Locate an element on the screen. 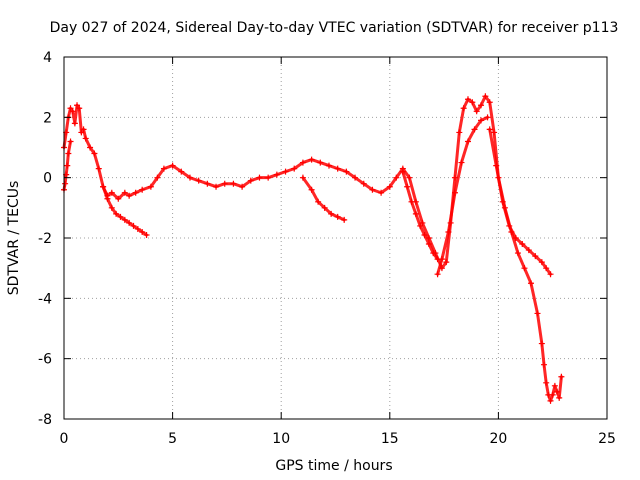 Image resolution: width=640 pixels, height=480 pixels. series-branch-18h is located at coordinates (462, 196).